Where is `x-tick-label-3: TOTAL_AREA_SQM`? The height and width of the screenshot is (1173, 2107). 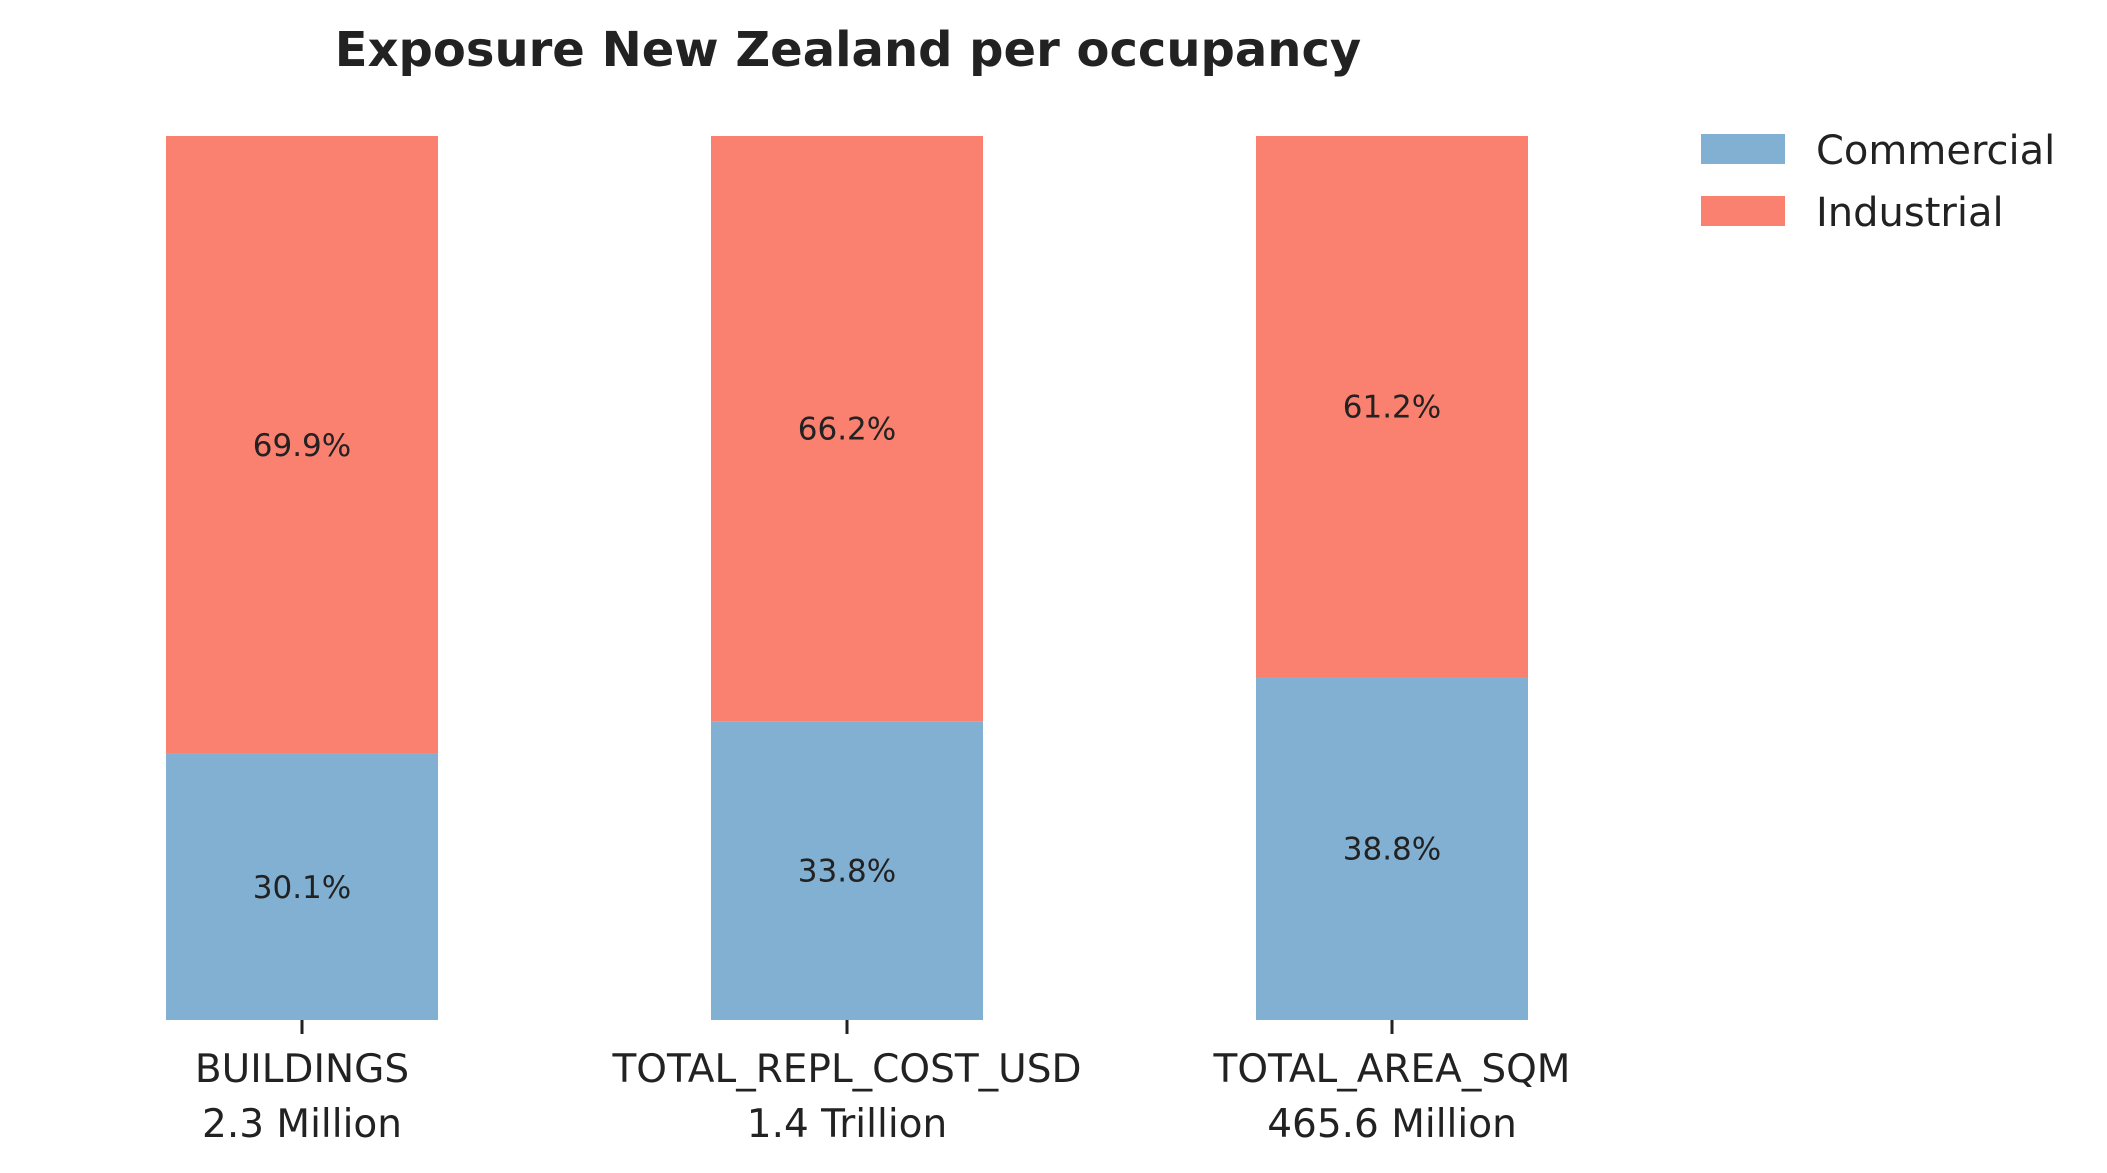 x-tick-label-3: TOTAL_AREA_SQM is located at coordinates (1392, 1069).